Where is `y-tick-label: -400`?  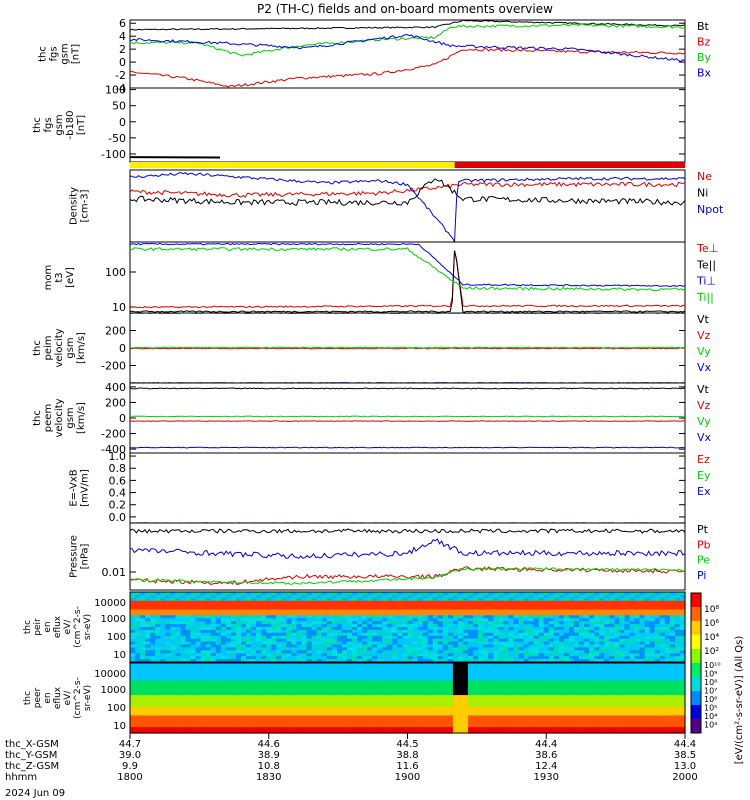
y-tick-label: -400 is located at coordinates (113, 449).